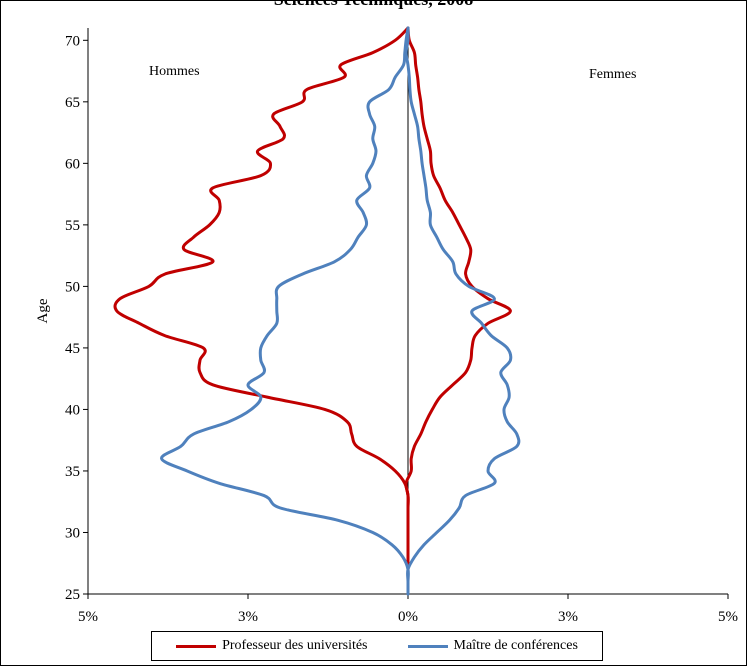 The image size is (747, 666). I want to click on legend-item-maitre: Maître de conférences, so click(492, 646).